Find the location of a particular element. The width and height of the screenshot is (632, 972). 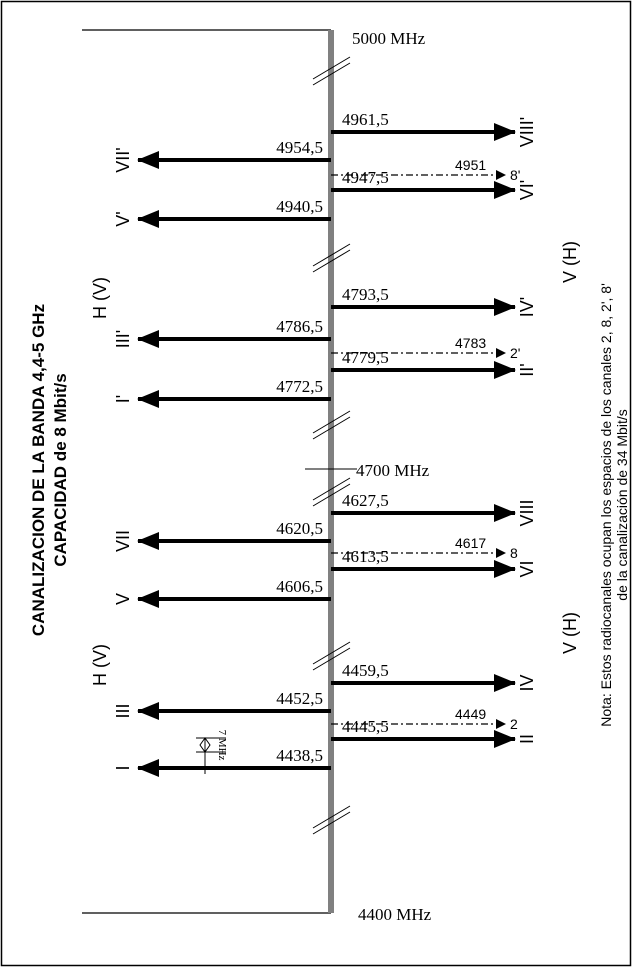

channel-label: 2 is located at coordinates (514, 724).